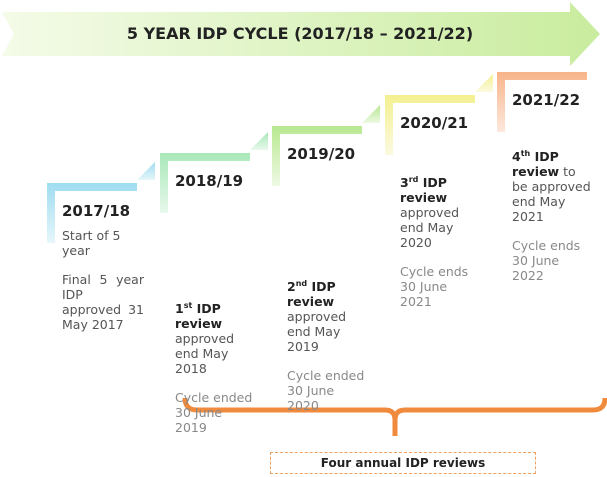  Describe the element at coordinates (551, 194) in the screenshot. I see `step-detail: to be approved end May 2021` at that location.